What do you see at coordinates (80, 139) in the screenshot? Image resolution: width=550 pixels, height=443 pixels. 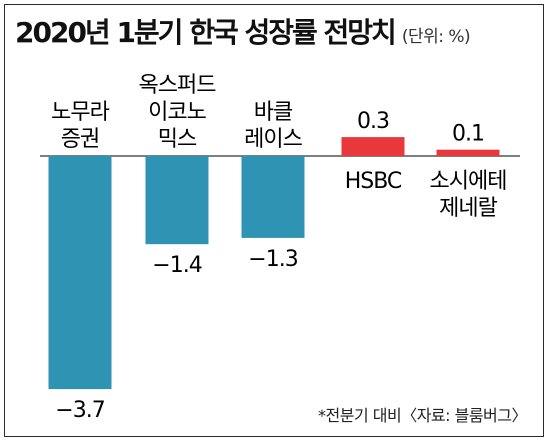 I see `category-label-0-1: 증권` at bounding box center [80, 139].